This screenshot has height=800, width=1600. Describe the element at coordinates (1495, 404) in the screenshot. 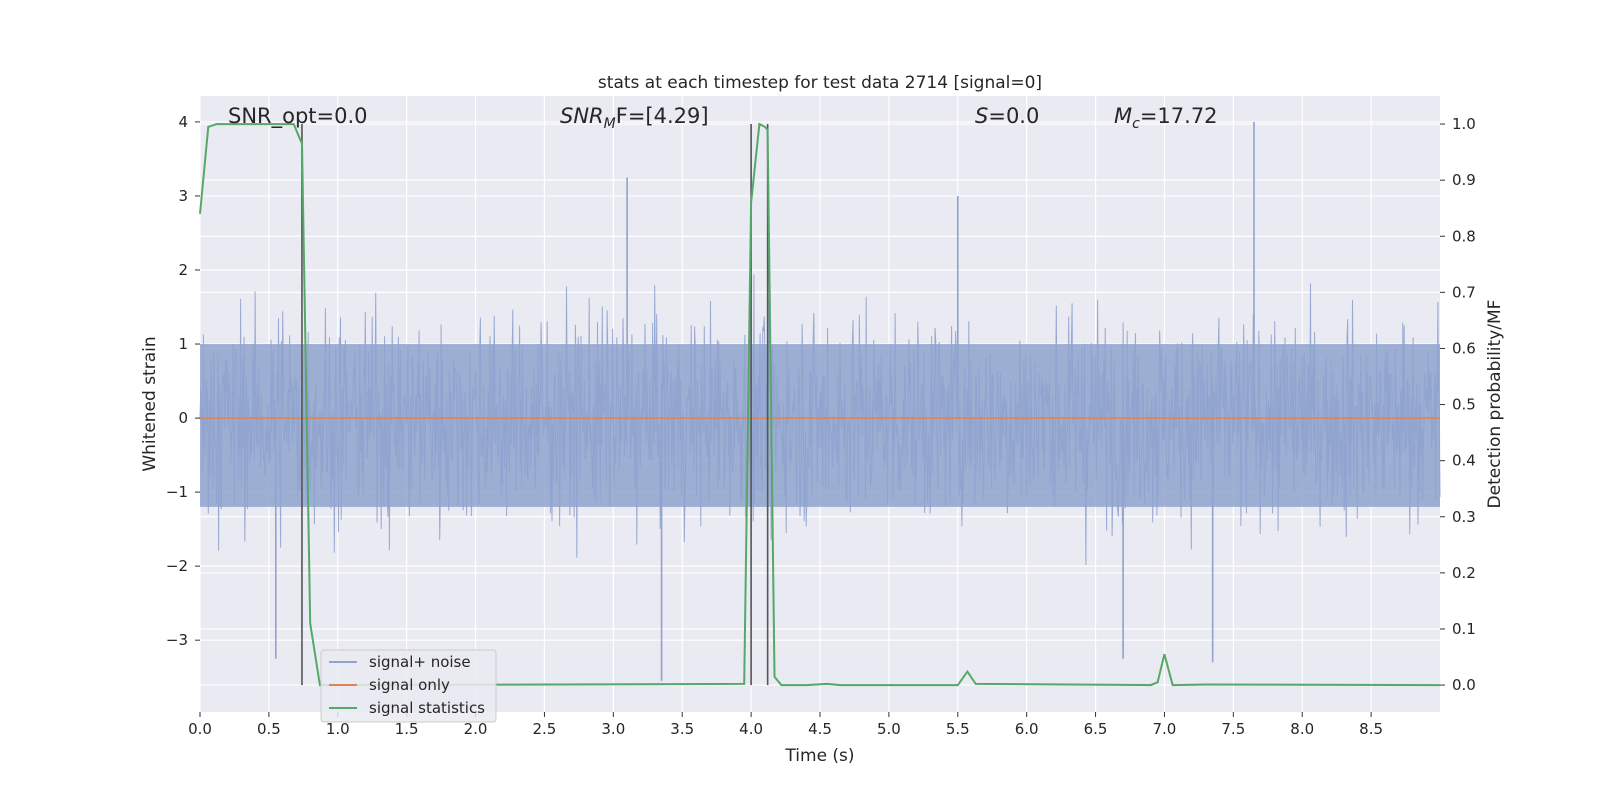

I see `y-axis-right-label: Detection probability/MF` at that location.